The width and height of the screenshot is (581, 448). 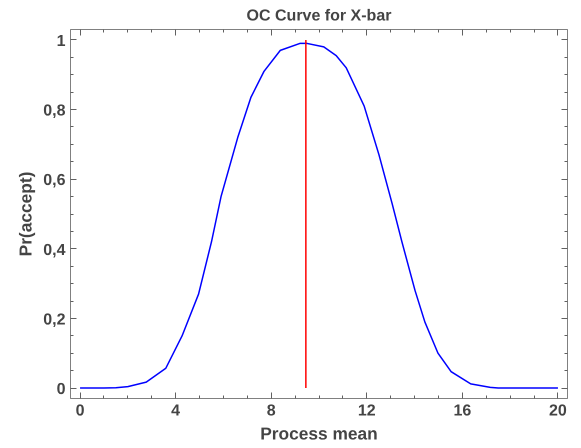 What do you see at coordinates (61, 389) in the screenshot?
I see `y-tick-label: 0` at bounding box center [61, 389].